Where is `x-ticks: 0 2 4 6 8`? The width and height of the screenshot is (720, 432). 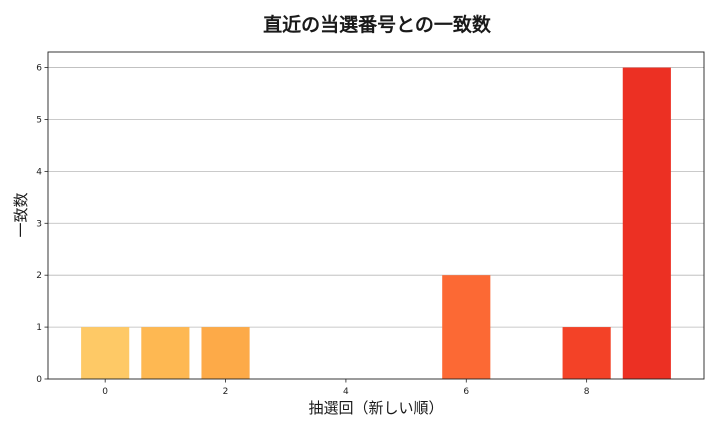
x-ticks: 0 2 4 6 8 is located at coordinates (346, 388).